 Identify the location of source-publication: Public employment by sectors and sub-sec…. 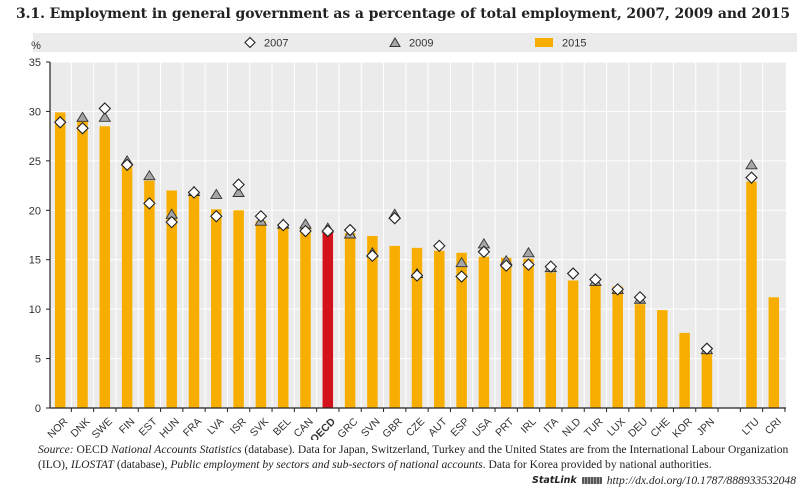
(326, 464).